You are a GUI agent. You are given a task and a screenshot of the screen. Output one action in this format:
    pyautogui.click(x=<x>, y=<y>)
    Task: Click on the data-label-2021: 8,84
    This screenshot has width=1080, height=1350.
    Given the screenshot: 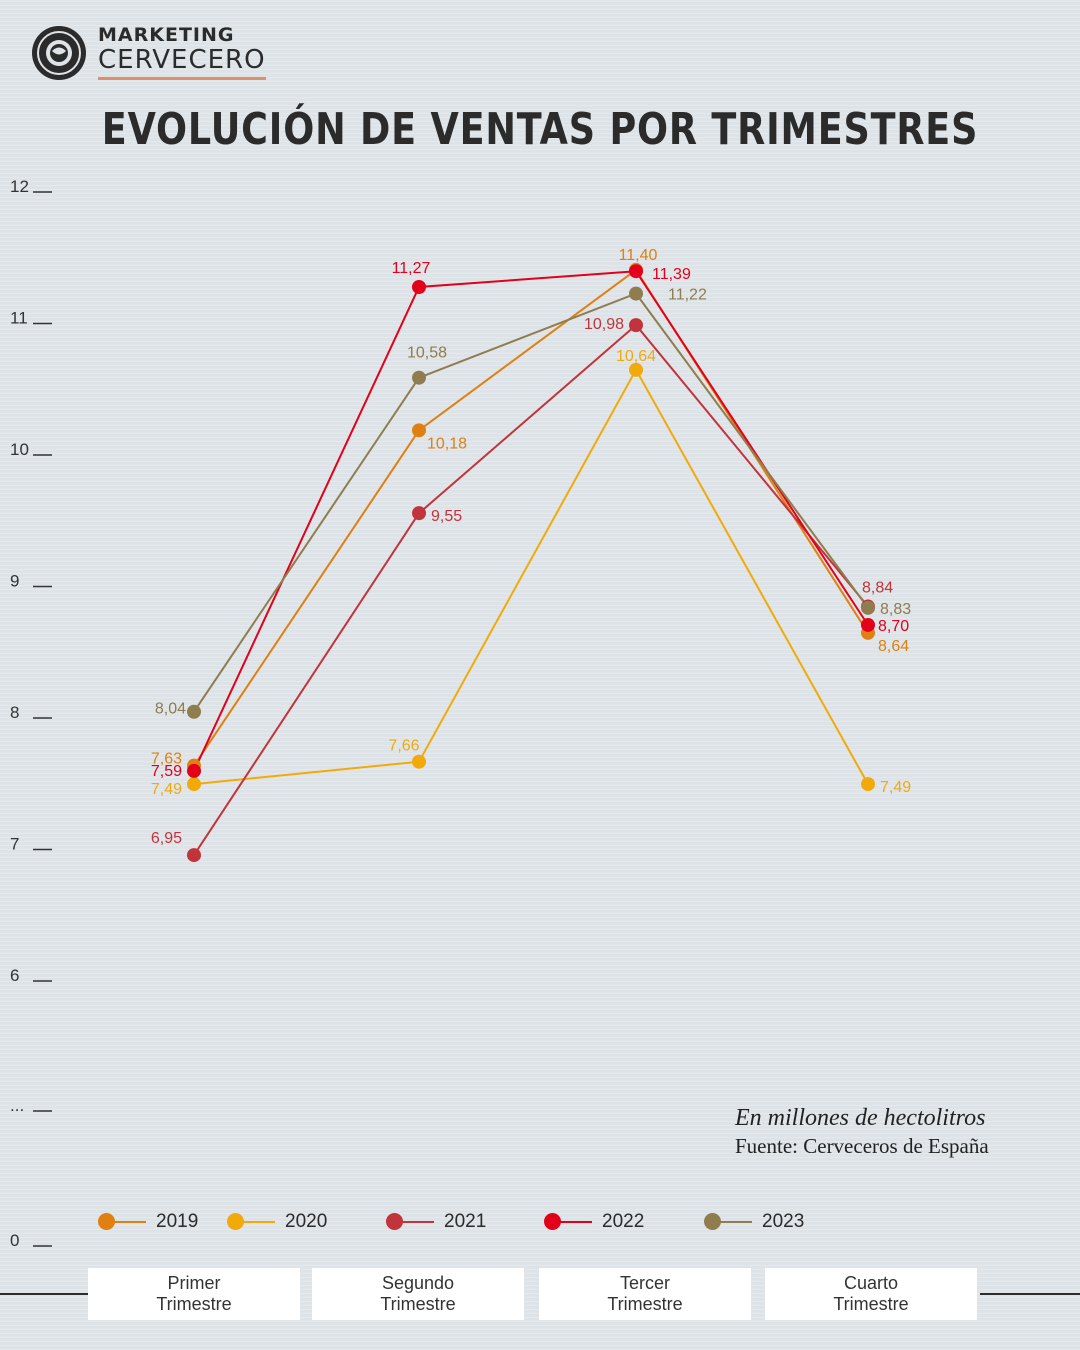 What is the action you would take?
    pyautogui.click(x=877, y=588)
    